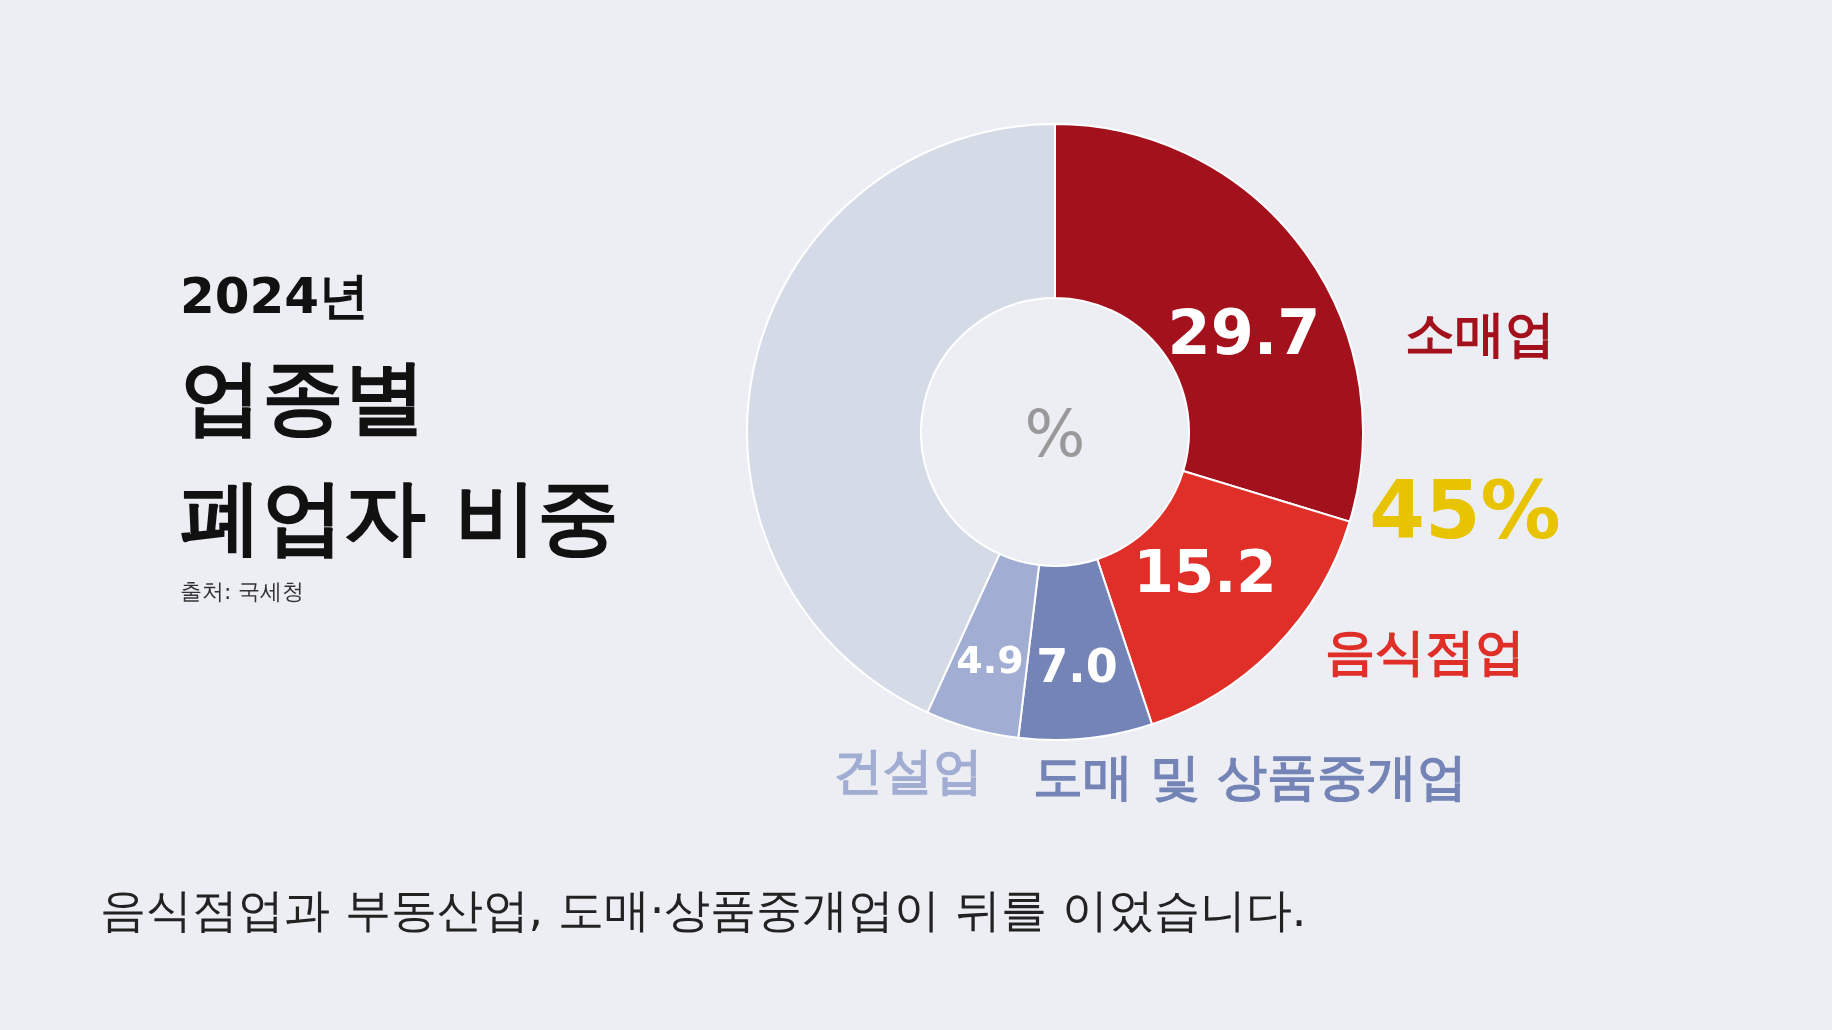  Describe the element at coordinates (1205, 572) in the screenshot. I see `data-label: 15.2` at that location.